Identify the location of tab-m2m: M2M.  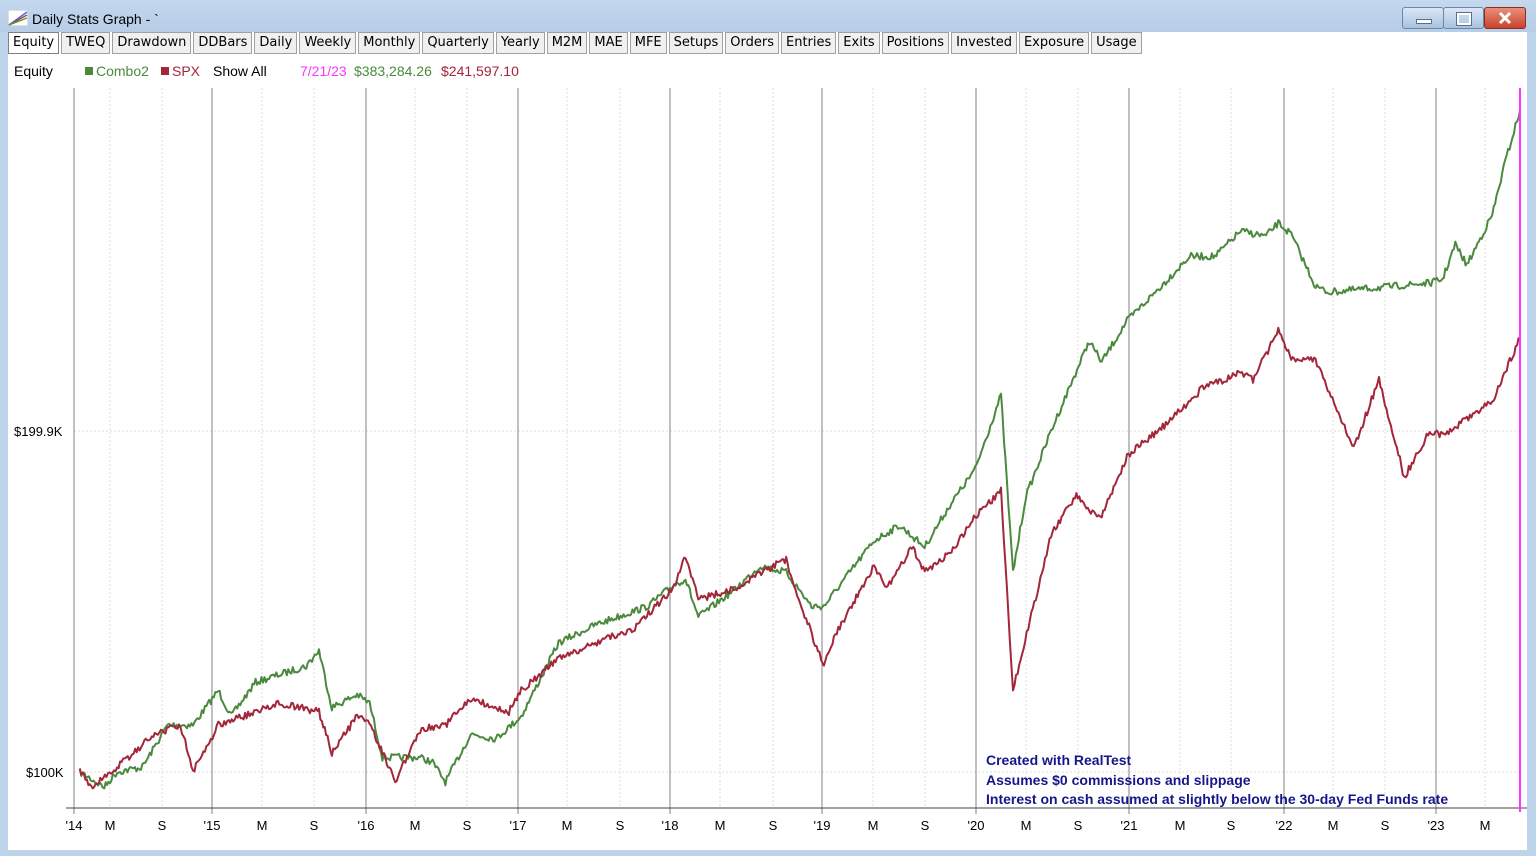
(567, 43).